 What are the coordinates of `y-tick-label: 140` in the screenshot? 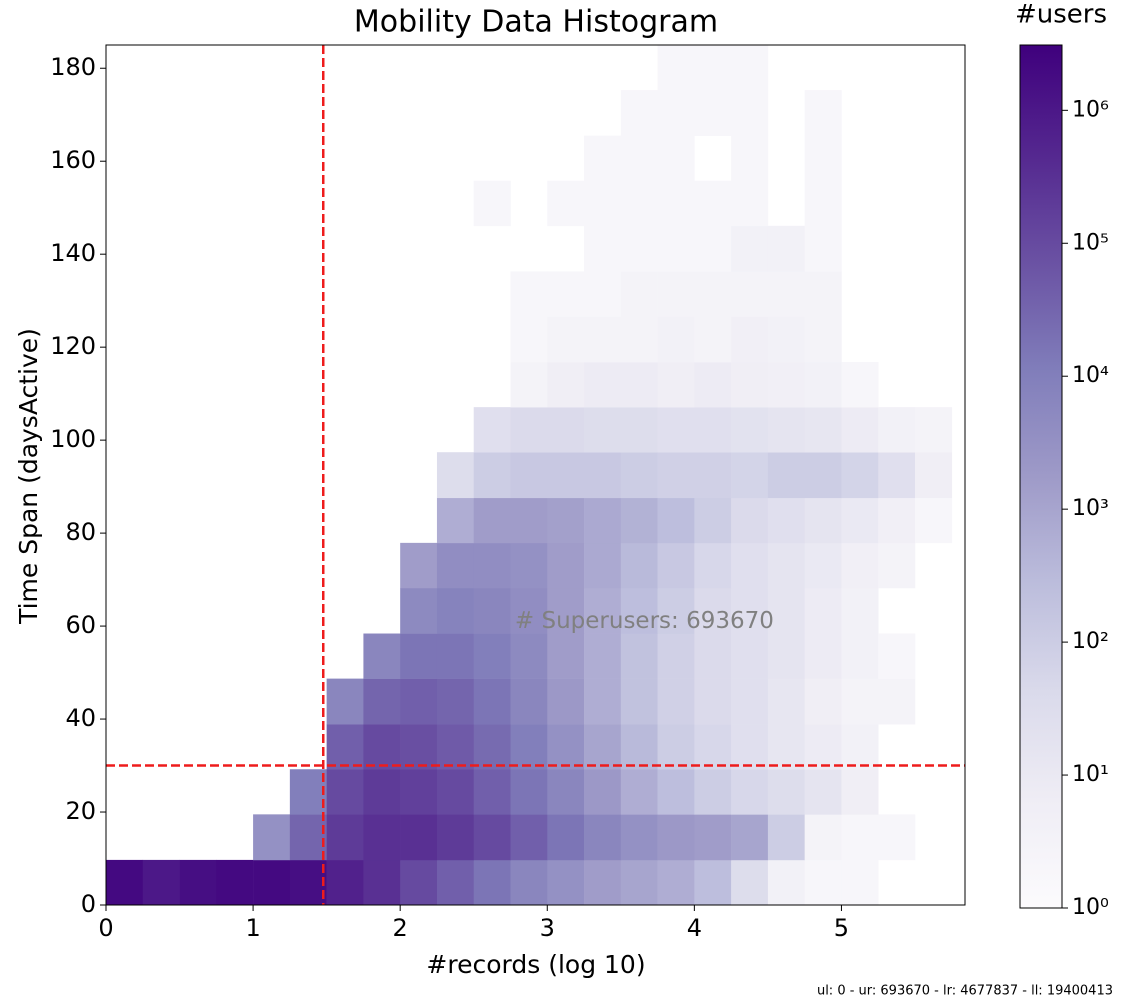 It's located at (73, 253).